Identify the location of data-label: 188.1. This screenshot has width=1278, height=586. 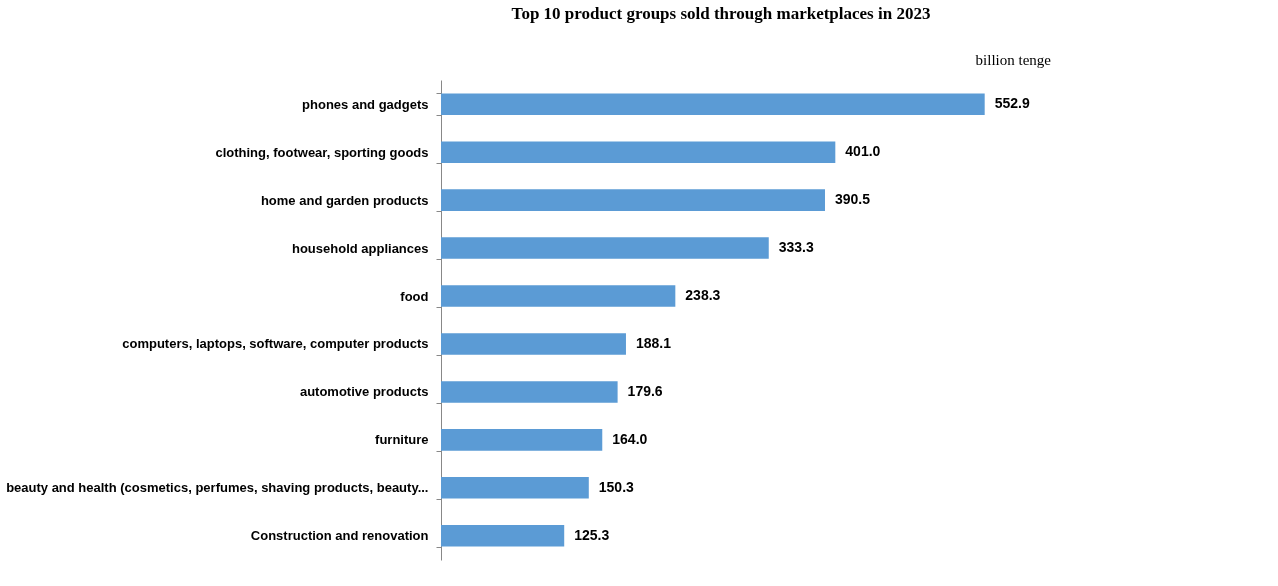
(653, 342).